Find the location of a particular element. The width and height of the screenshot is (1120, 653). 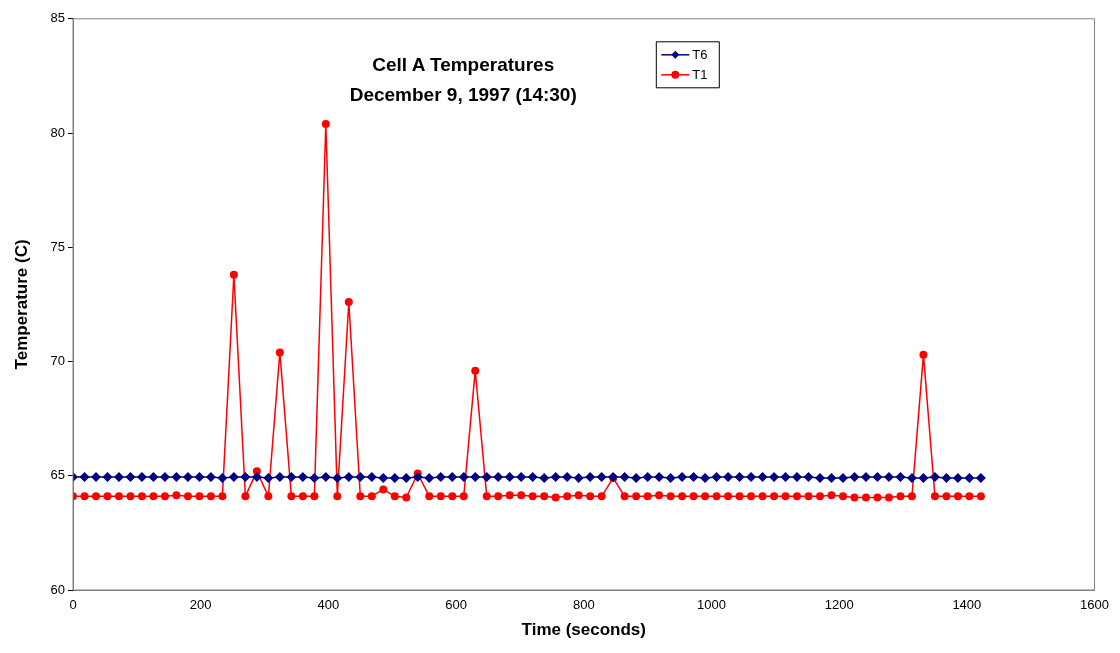

y-tick-label: 65 is located at coordinates (57, 475).